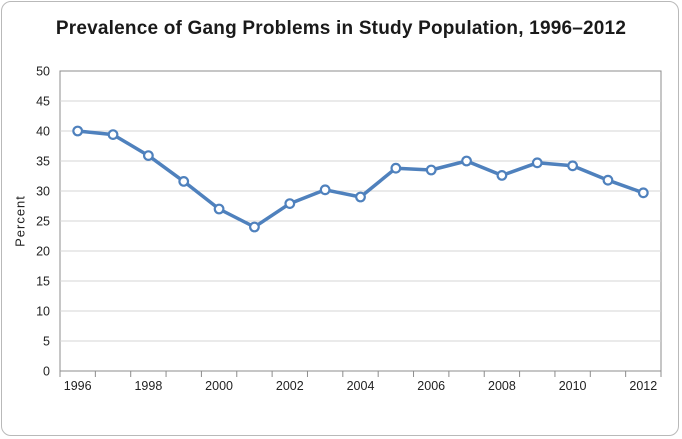 This screenshot has height=439, width=682. What do you see at coordinates (573, 166) in the screenshot?
I see `data-point-2010` at bounding box center [573, 166].